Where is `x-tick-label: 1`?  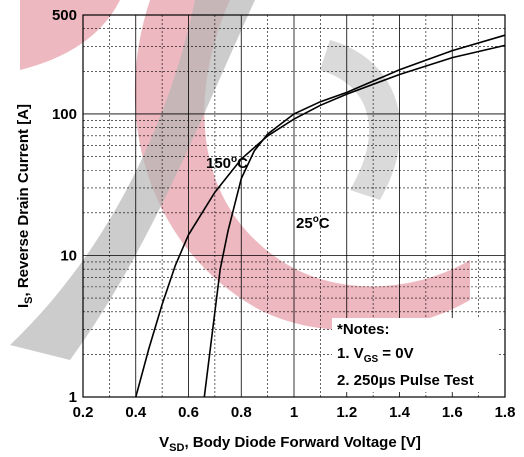 x-tick-label: 1 is located at coordinates (294, 412).